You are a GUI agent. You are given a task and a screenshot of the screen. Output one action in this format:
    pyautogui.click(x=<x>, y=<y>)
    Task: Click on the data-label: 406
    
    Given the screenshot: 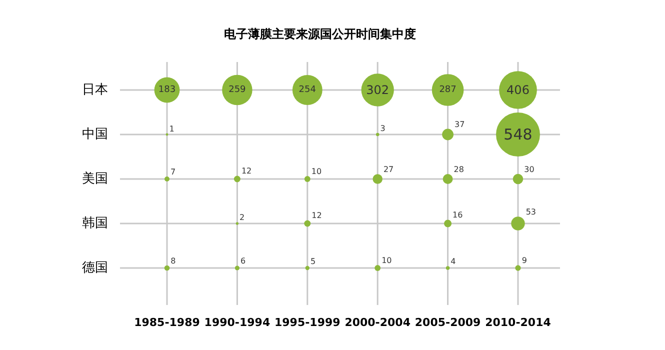 What is the action you would take?
    pyautogui.click(x=518, y=90)
    